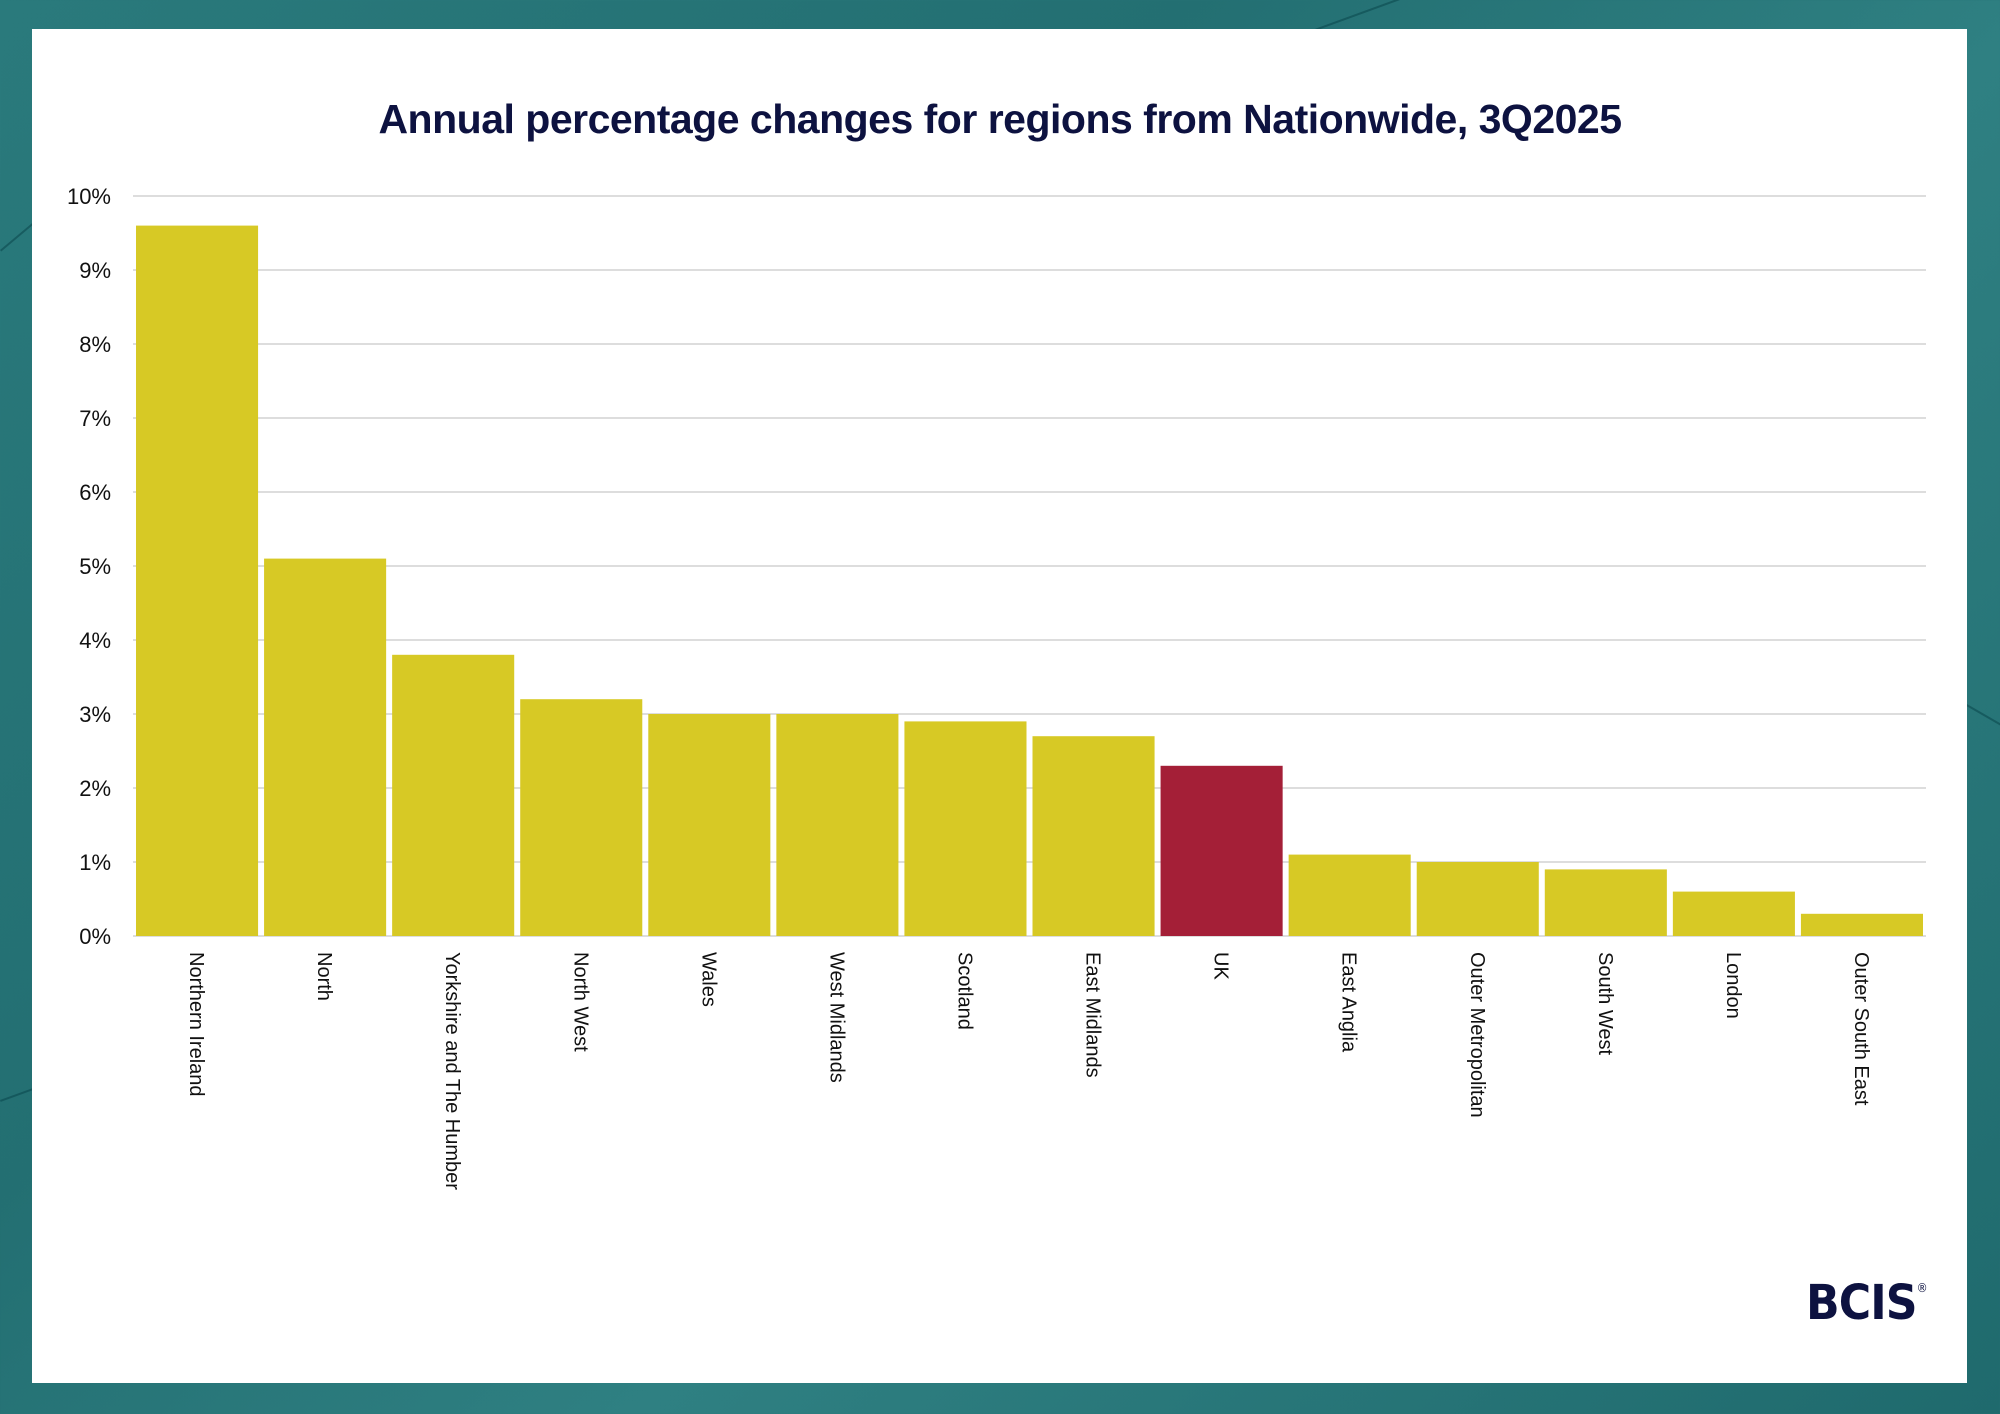  Describe the element at coordinates (1349, 1002) in the screenshot. I see `x-tick-label: East Anglia` at that location.